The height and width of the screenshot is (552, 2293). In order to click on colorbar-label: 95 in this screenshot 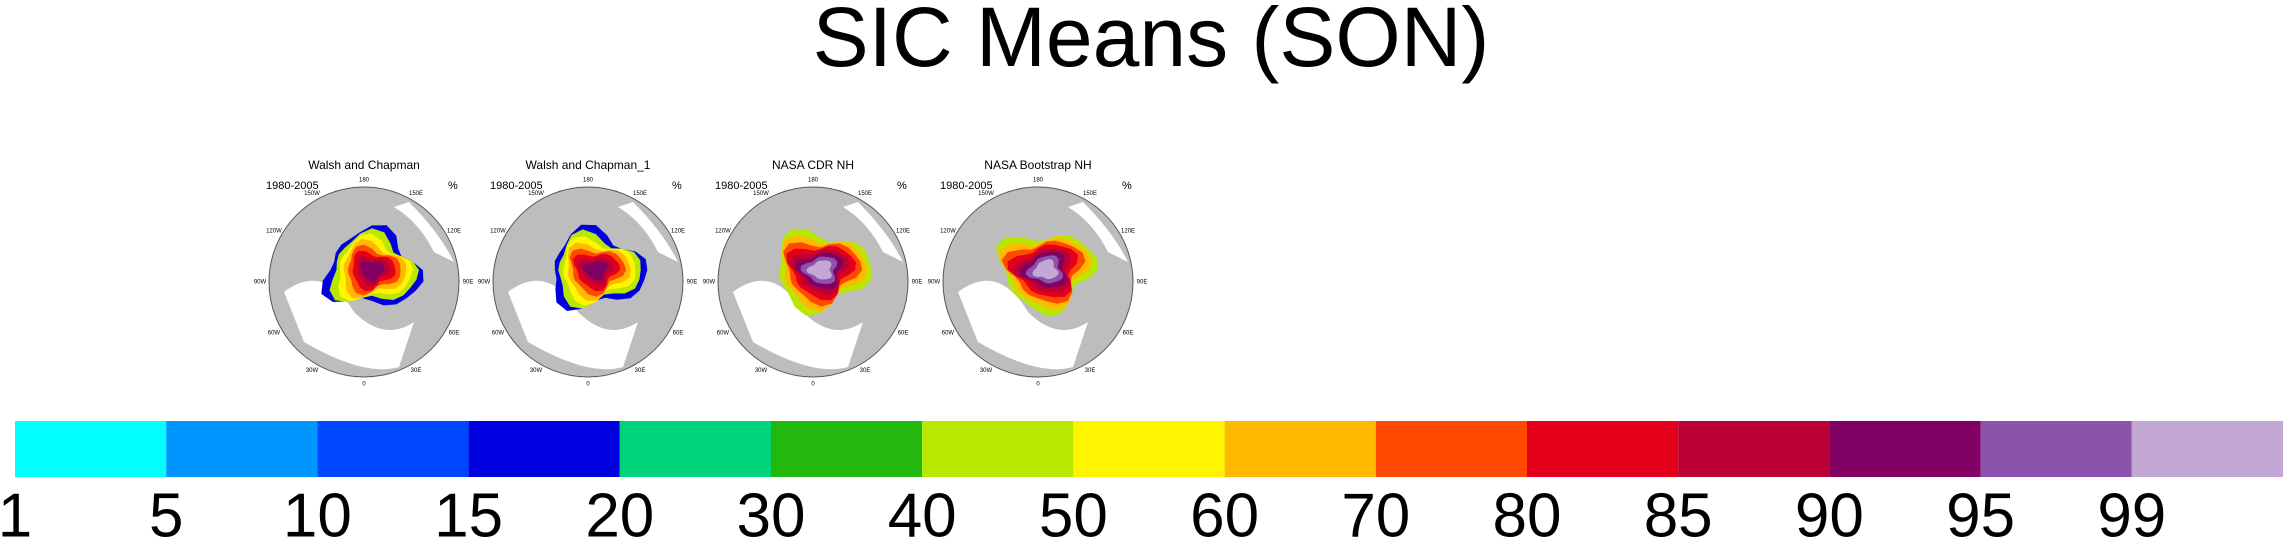, I will do `click(1980, 515)`.